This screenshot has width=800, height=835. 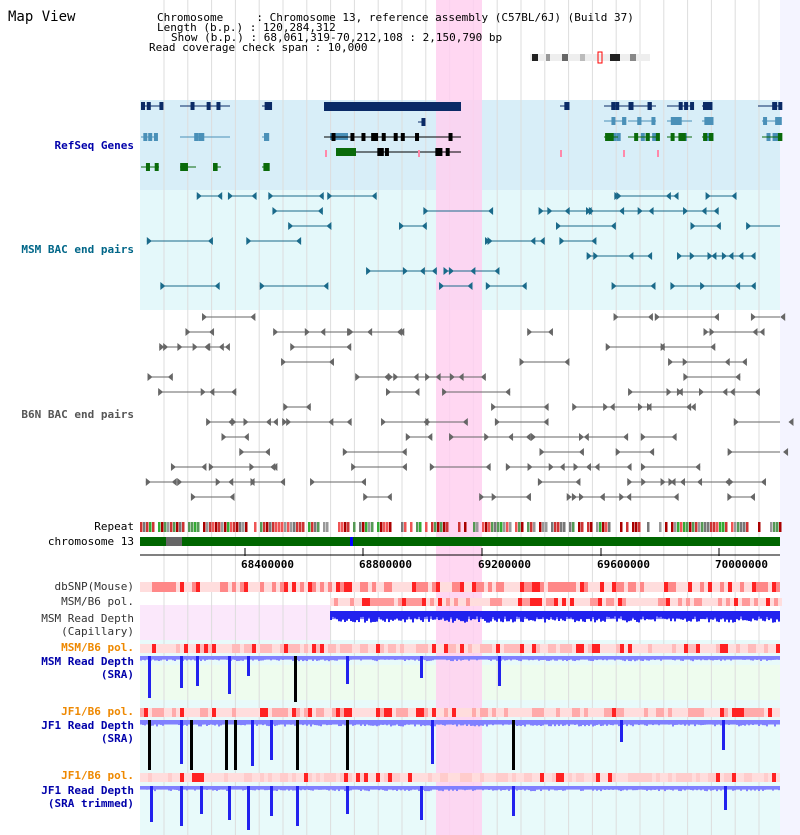 What do you see at coordinates (87, 791) in the screenshot?
I see `track-label-jf1-depth-trimmed: JF1 Read Depth` at bounding box center [87, 791].